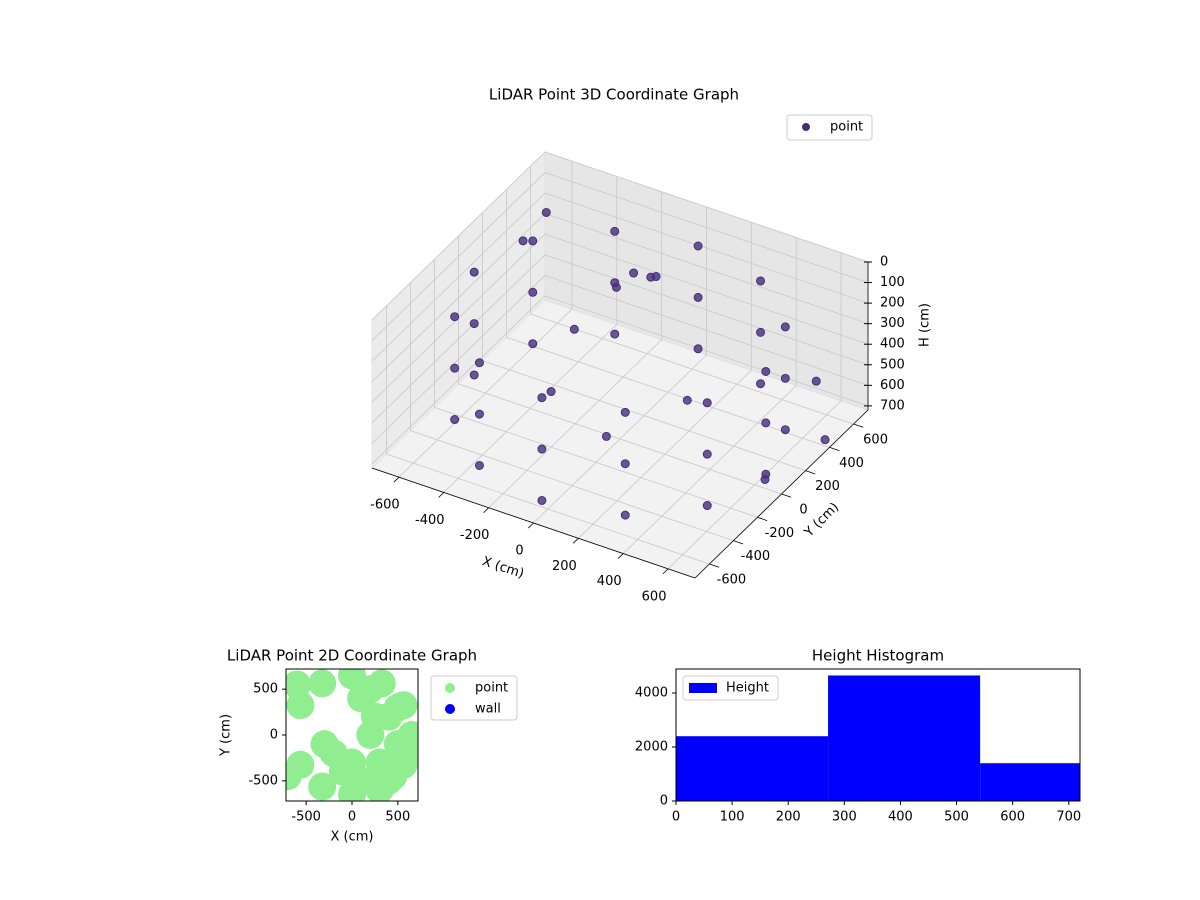 The image size is (1200, 900). I want to click on x-tick-label: 500, so click(956, 817).